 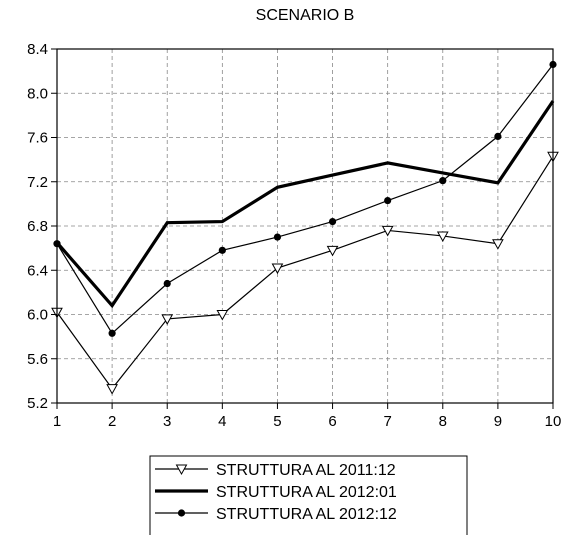 What do you see at coordinates (332, 421) in the screenshot?
I see `x-tick-label: 6` at bounding box center [332, 421].